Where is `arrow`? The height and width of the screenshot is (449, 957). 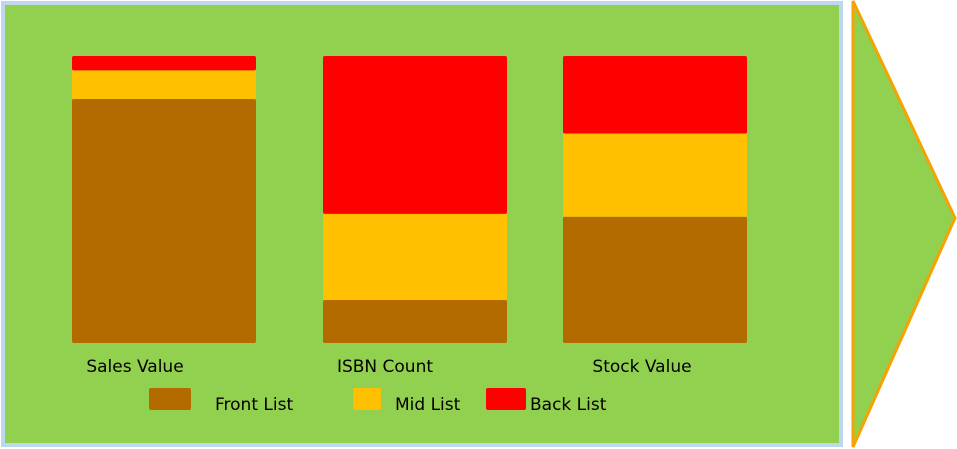 arrow is located at coordinates (904, 224).